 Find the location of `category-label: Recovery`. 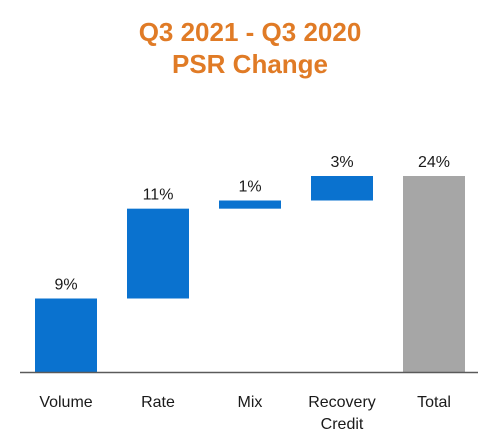

category-label: Recovery is located at coordinates (342, 402).